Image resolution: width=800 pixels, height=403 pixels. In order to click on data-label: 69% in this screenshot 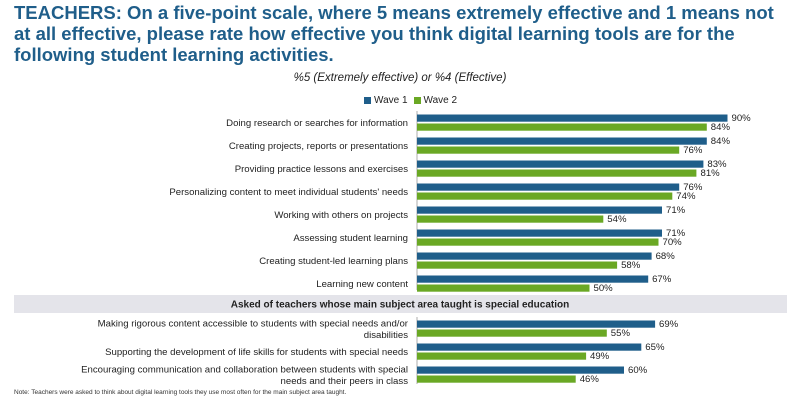, I will do `click(669, 324)`.